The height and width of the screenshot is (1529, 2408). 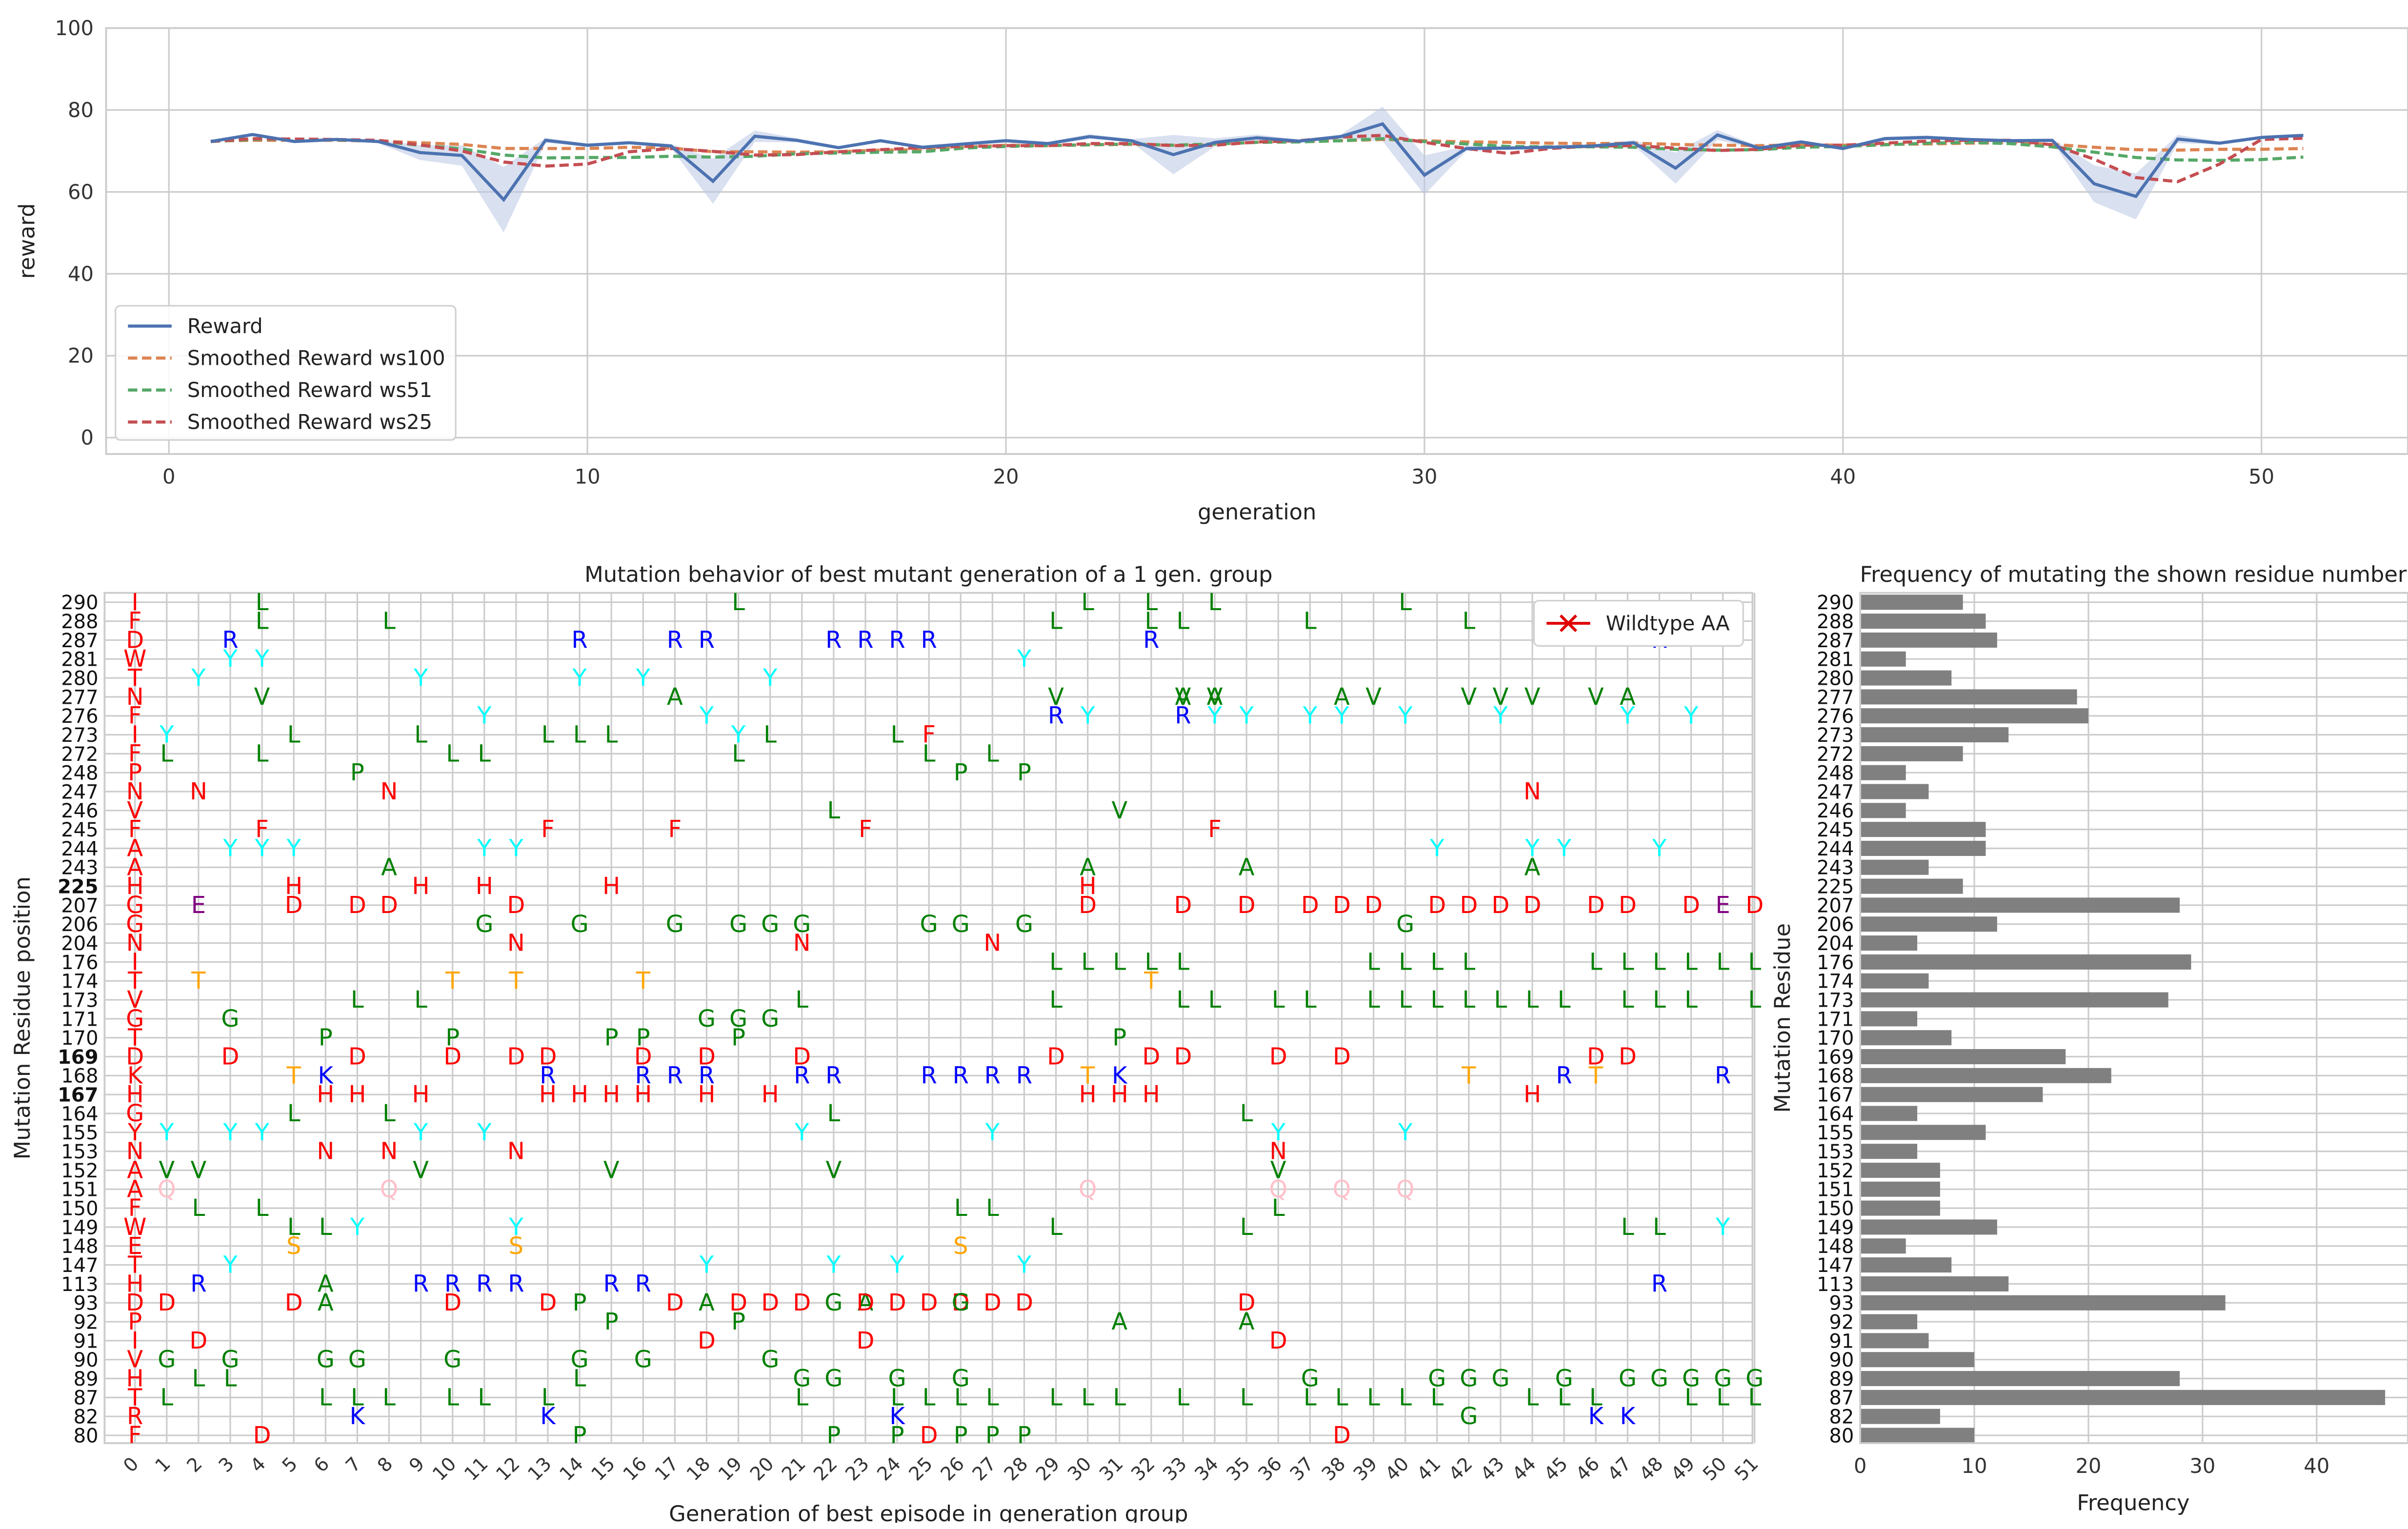 What do you see at coordinates (1143, 1469) in the screenshot?
I see `x-tick-label: 32` at bounding box center [1143, 1469].